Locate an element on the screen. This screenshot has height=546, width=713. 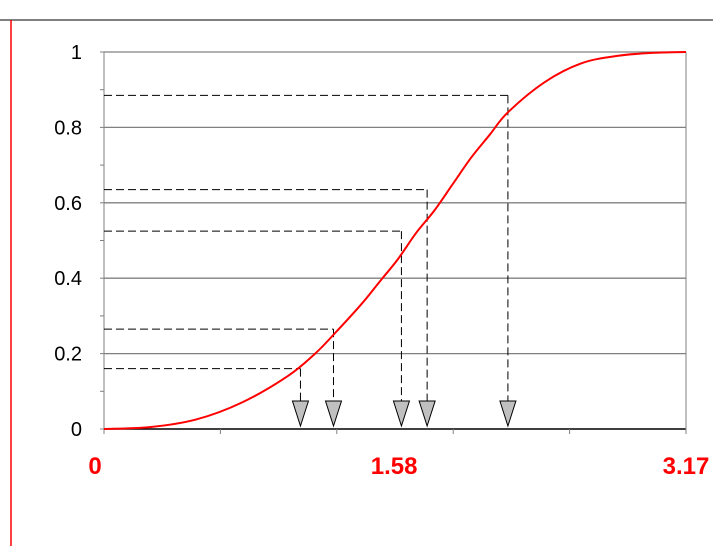
annotation-arrows is located at coordinates (404, 414).